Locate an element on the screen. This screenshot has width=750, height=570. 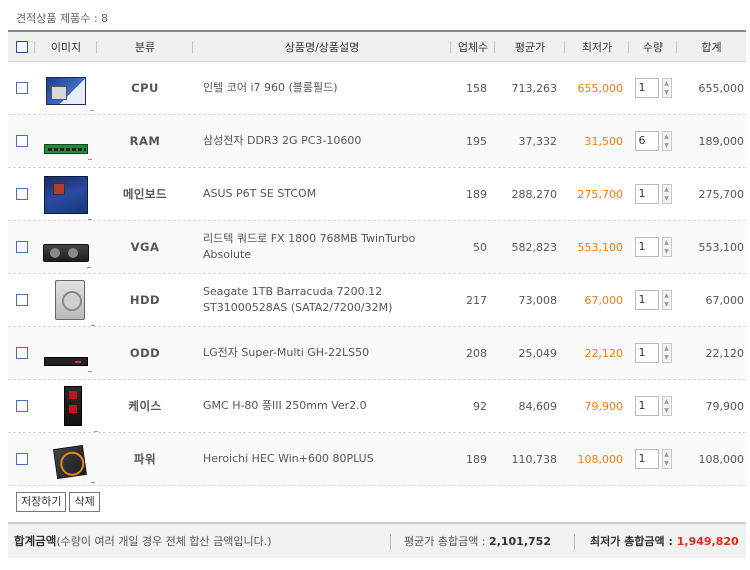
ram-stick-image is located at coordinates (66, 149).